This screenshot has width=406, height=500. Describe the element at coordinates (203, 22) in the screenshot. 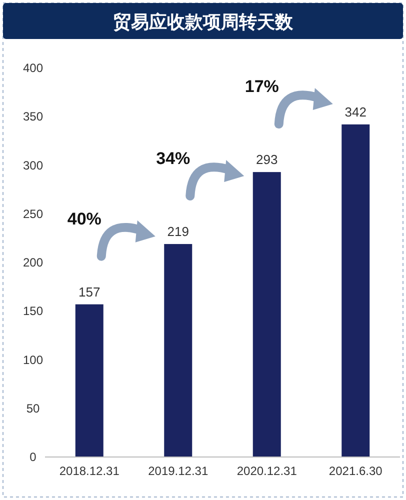

I see `chart-title: 贸易应收款项周转天数` at that location.